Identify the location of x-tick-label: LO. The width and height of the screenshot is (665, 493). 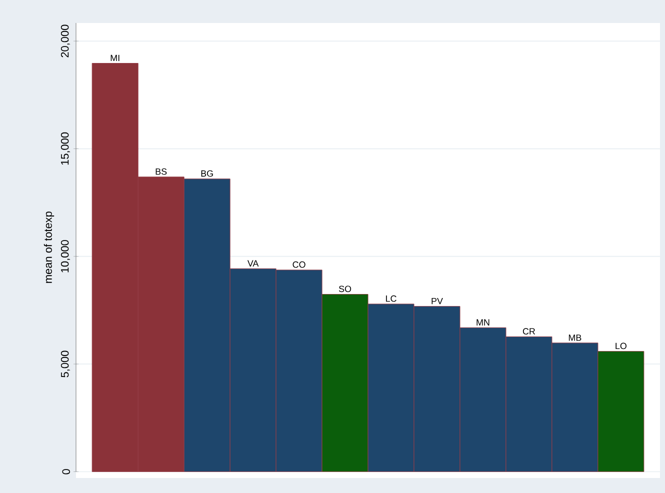
(621, 346).